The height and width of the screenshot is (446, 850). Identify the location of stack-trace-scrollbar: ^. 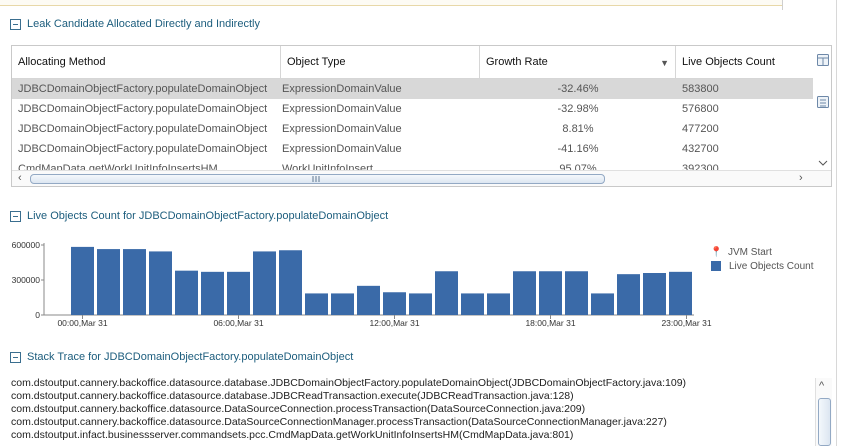
(823, 412).